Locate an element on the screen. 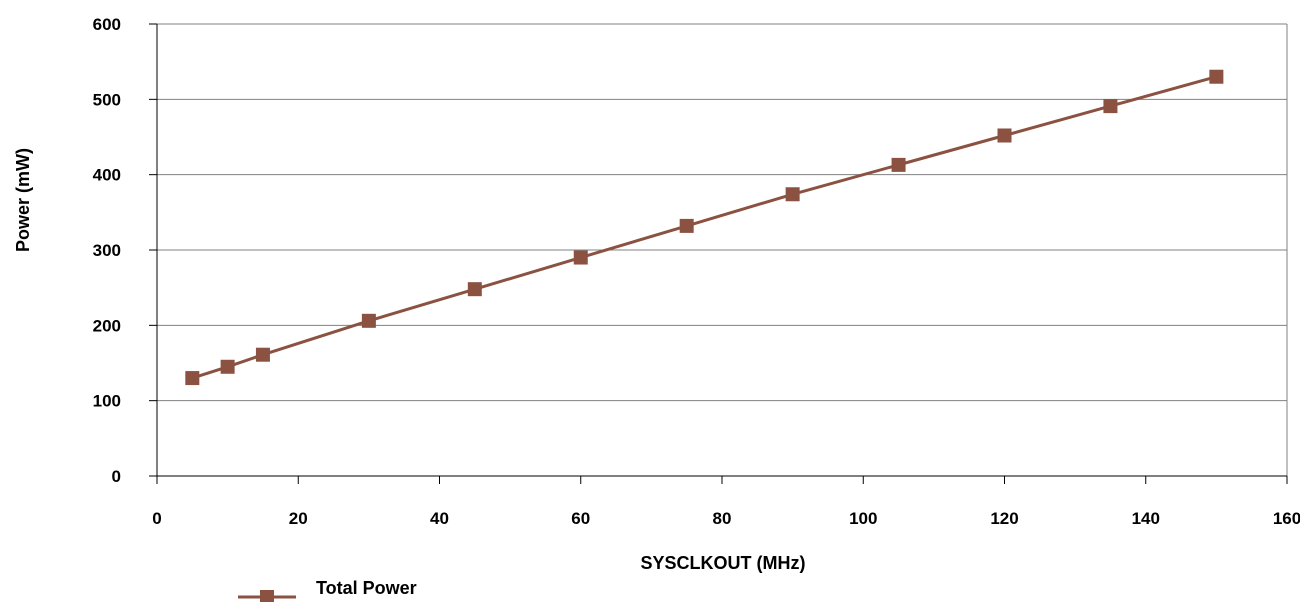 Image resolution: width=1300 pixels, height=602 pixels. x-tick-label-160: 160 is located at coordinates (1286, 518).